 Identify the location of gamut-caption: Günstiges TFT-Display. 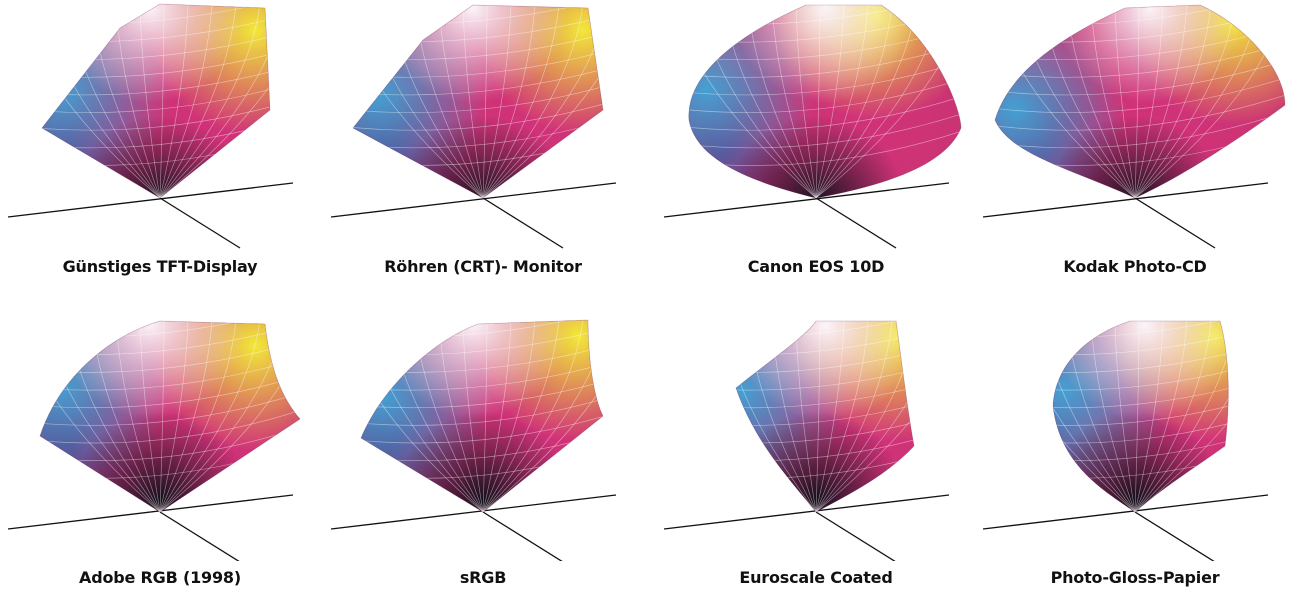
(160, 266).